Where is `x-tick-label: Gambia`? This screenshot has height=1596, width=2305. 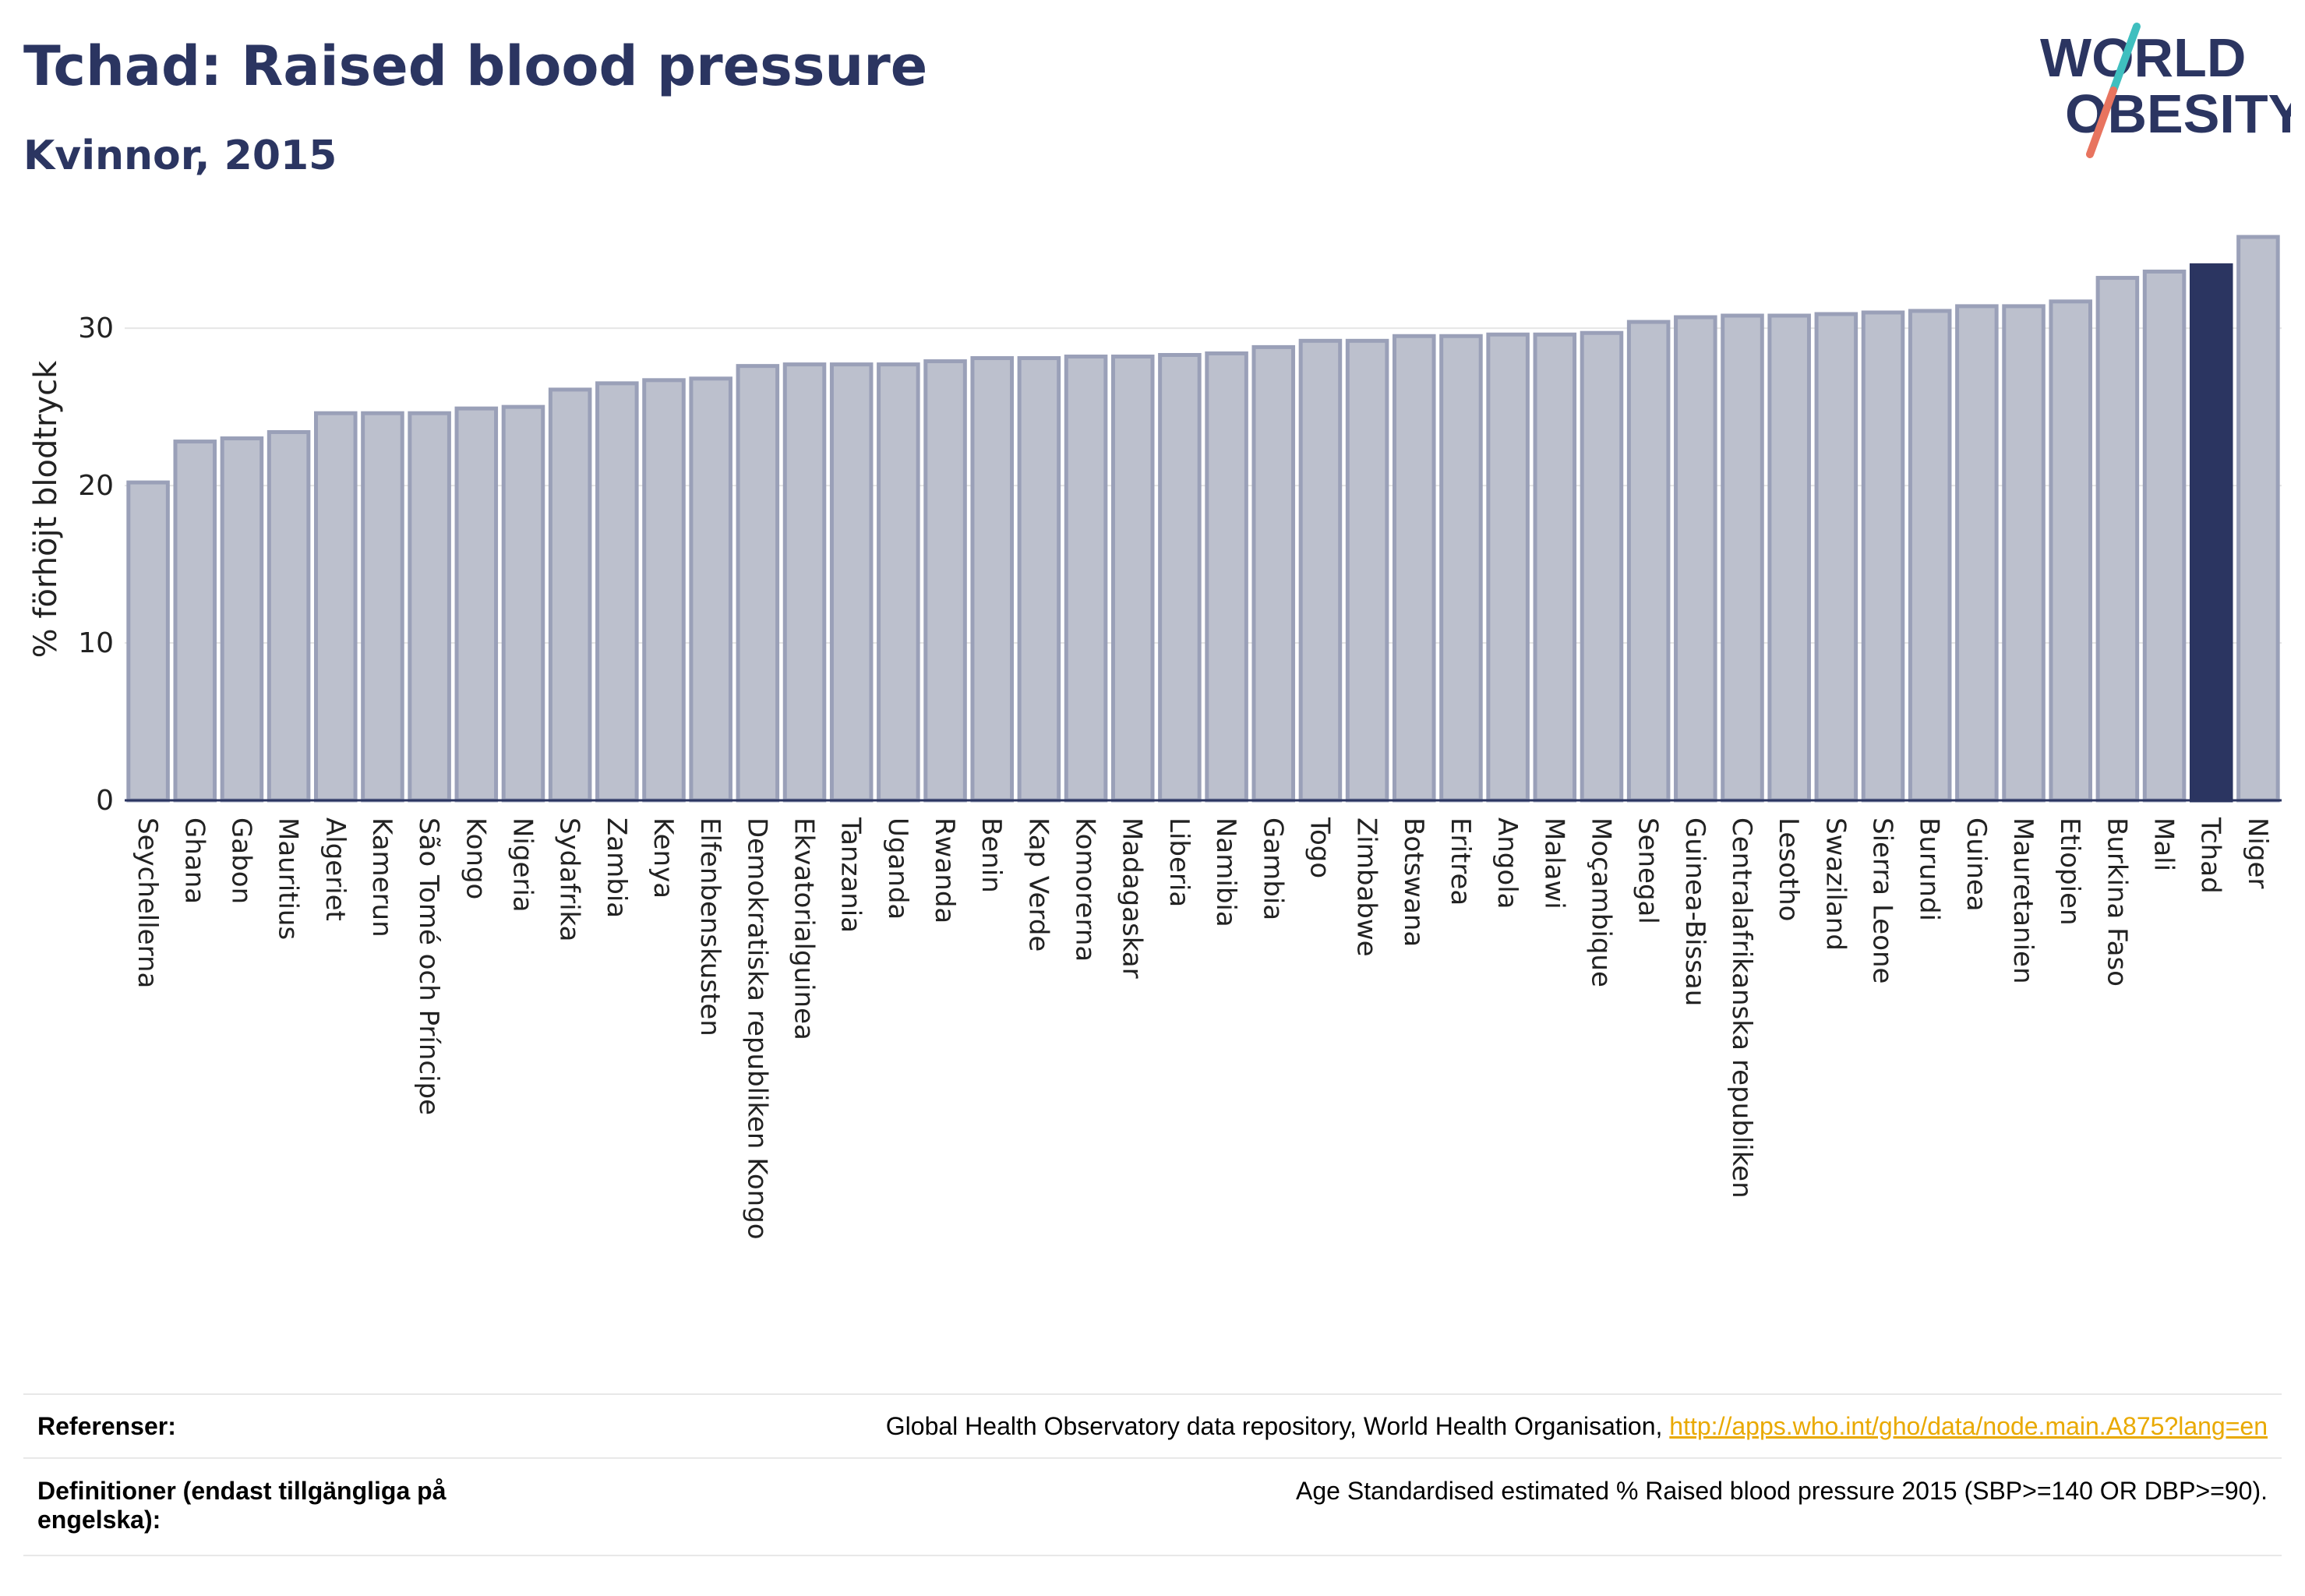
x-tick-label: Gambia is located at coordinates (1272, 868).